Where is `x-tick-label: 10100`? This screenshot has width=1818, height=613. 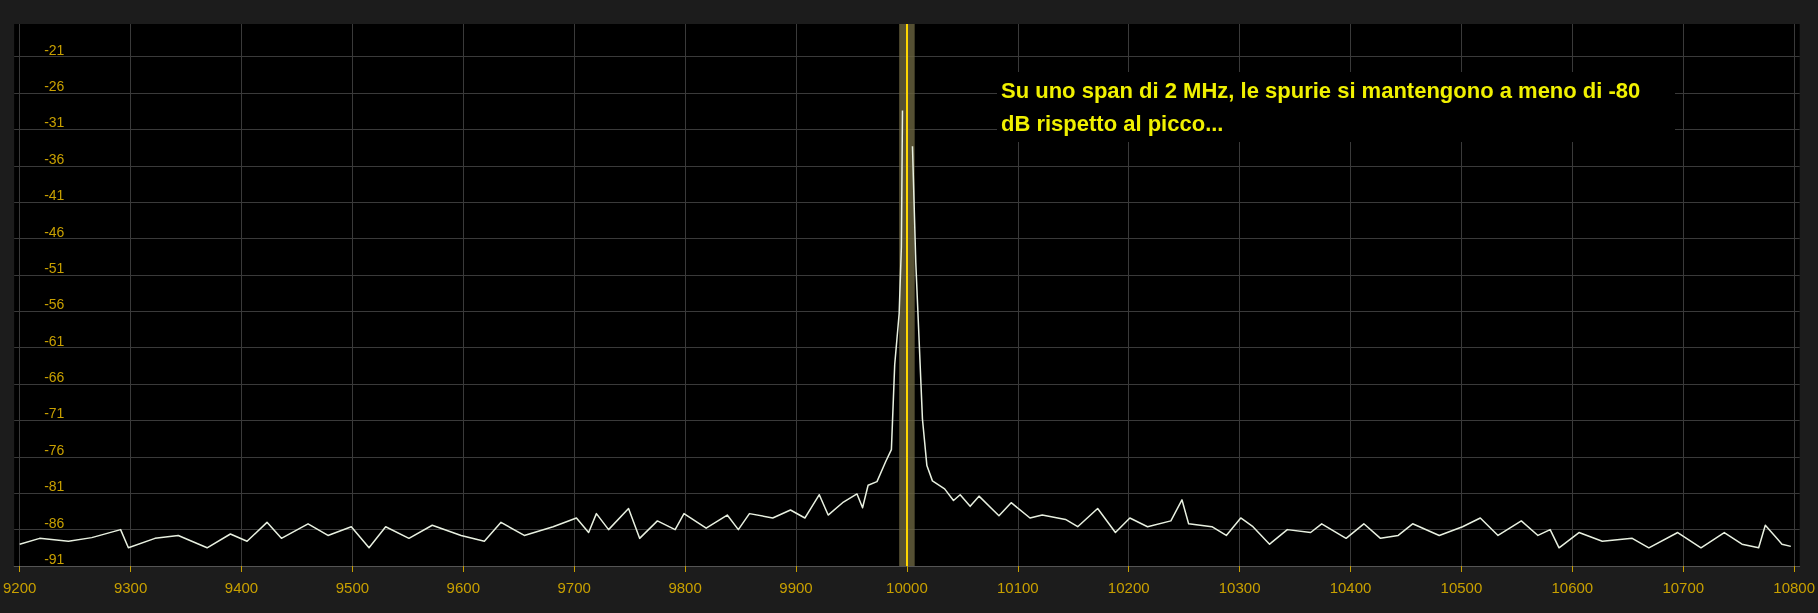 x-tick-label: 10100 is located at coordinates (1017, 587).